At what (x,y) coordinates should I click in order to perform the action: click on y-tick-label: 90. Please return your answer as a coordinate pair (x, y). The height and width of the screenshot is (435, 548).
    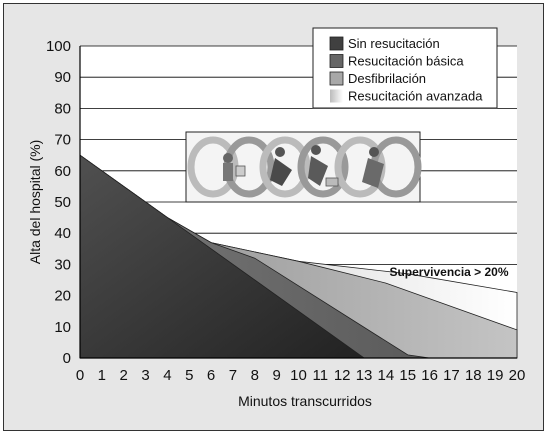
    Looking at the image, I should click on (62, 77).